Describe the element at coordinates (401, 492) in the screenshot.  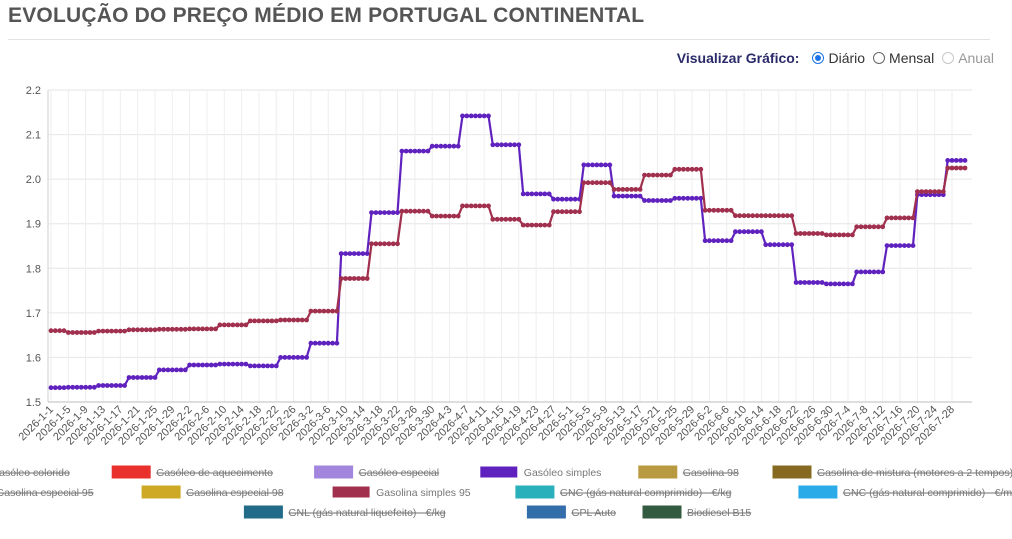
I see `legend-item: Gasolina simples 95` at that location.